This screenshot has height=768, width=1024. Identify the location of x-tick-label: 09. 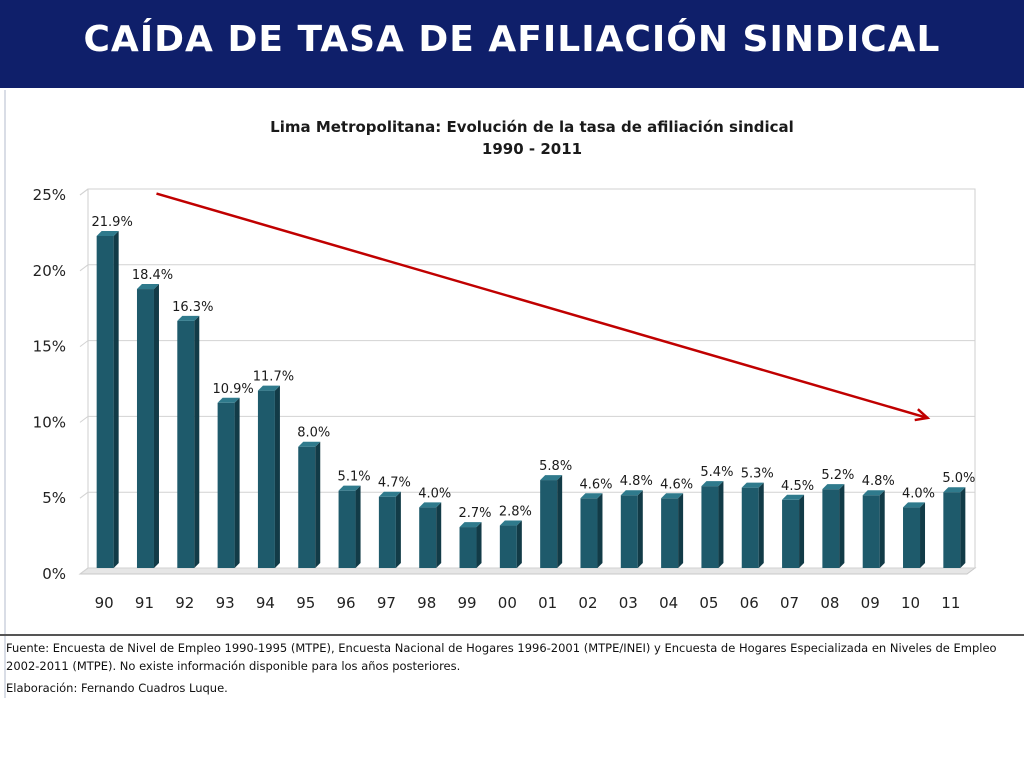
(870, 603).